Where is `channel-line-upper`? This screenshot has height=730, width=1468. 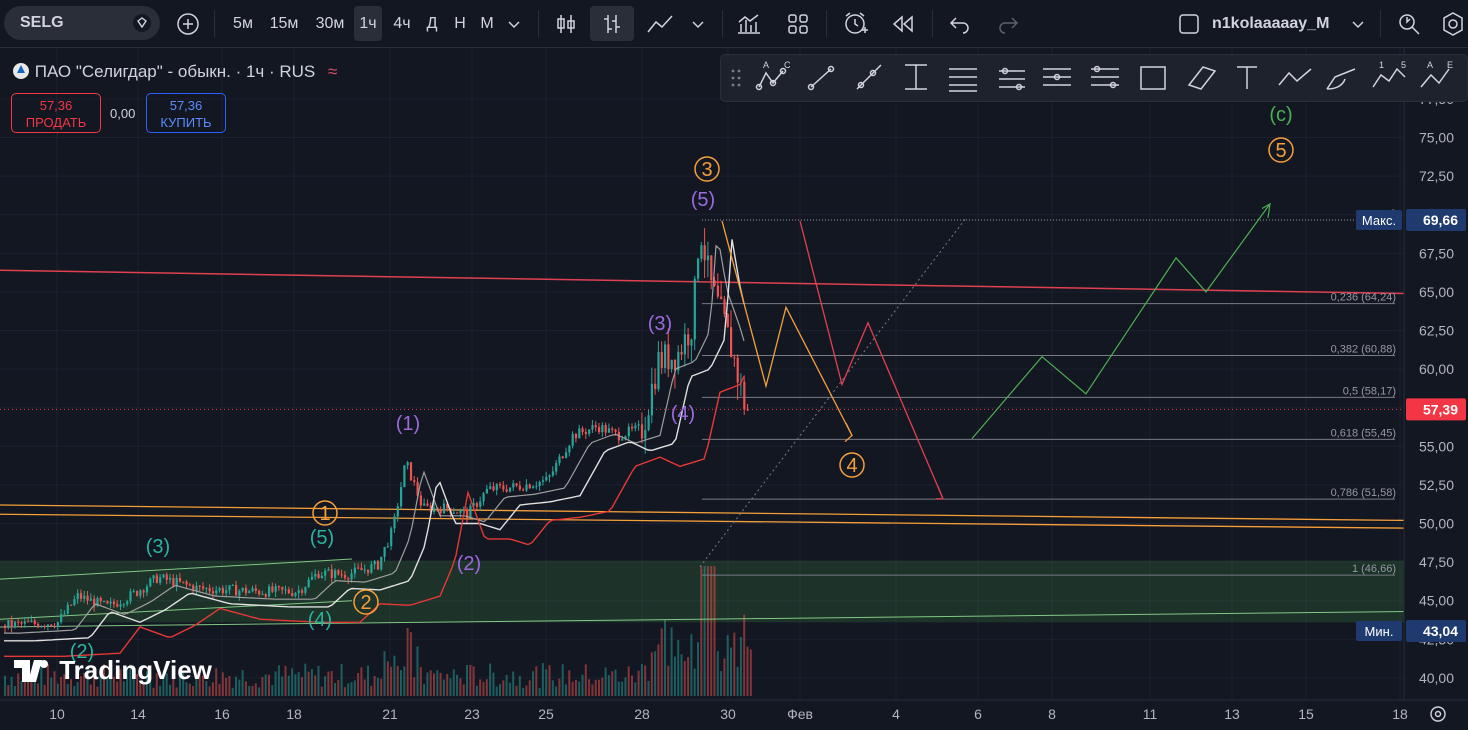
channel-line-upper is located at coordinates (702, 513).